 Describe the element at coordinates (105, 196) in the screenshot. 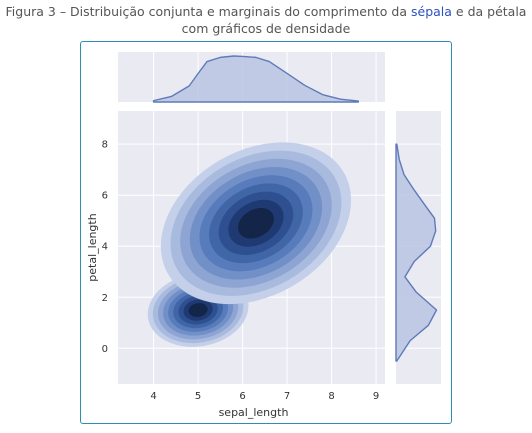

I see `y-tick-label-6: 6` at that location.